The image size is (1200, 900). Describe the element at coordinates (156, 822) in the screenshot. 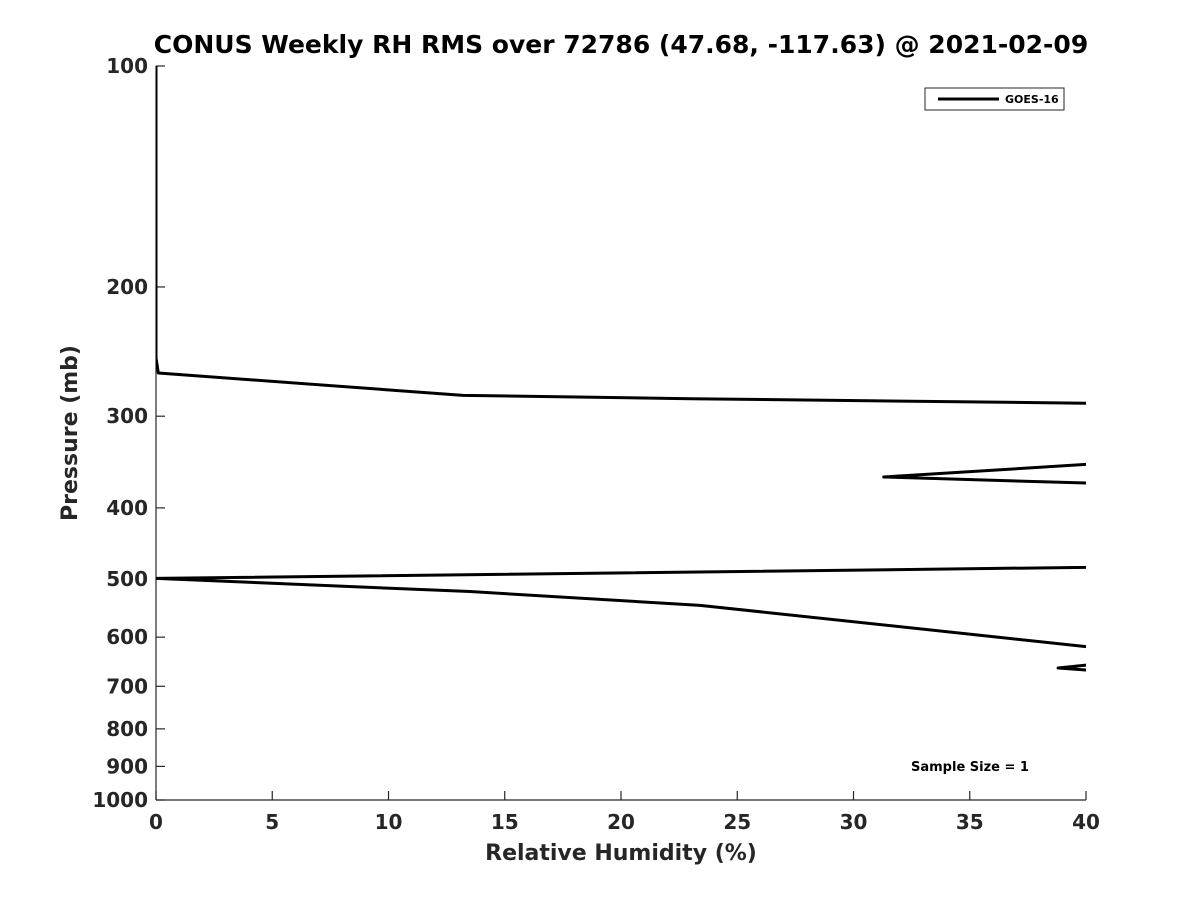

I see `x-tick-label: 0` at that location.